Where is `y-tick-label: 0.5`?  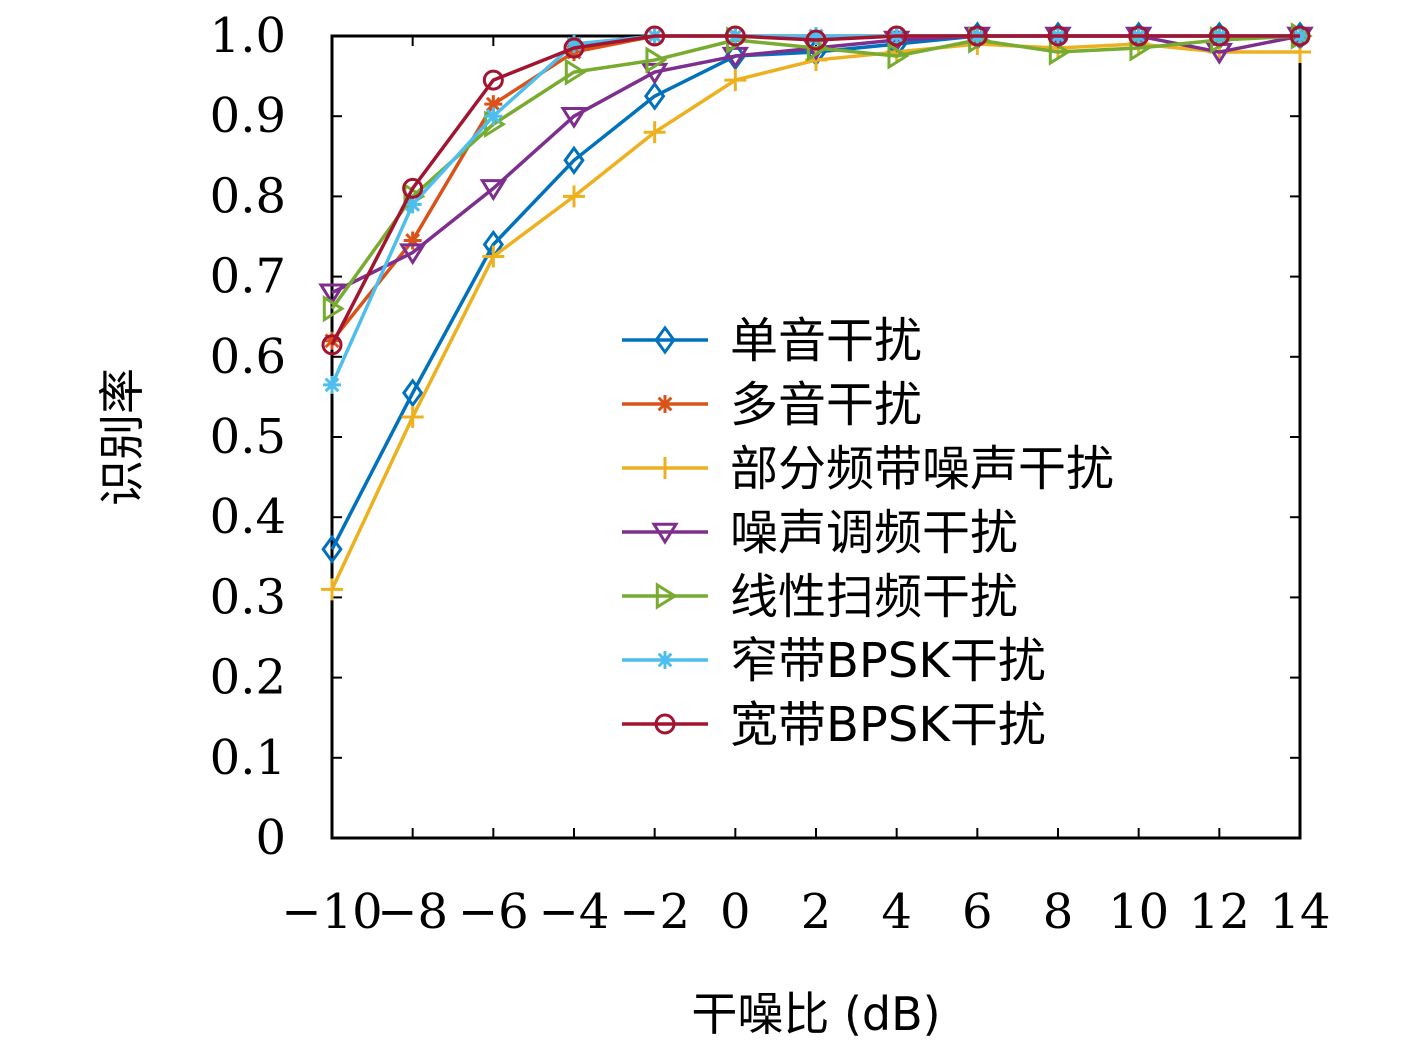 y-tick-label: 0.5 is located at coordinates (248, 437).